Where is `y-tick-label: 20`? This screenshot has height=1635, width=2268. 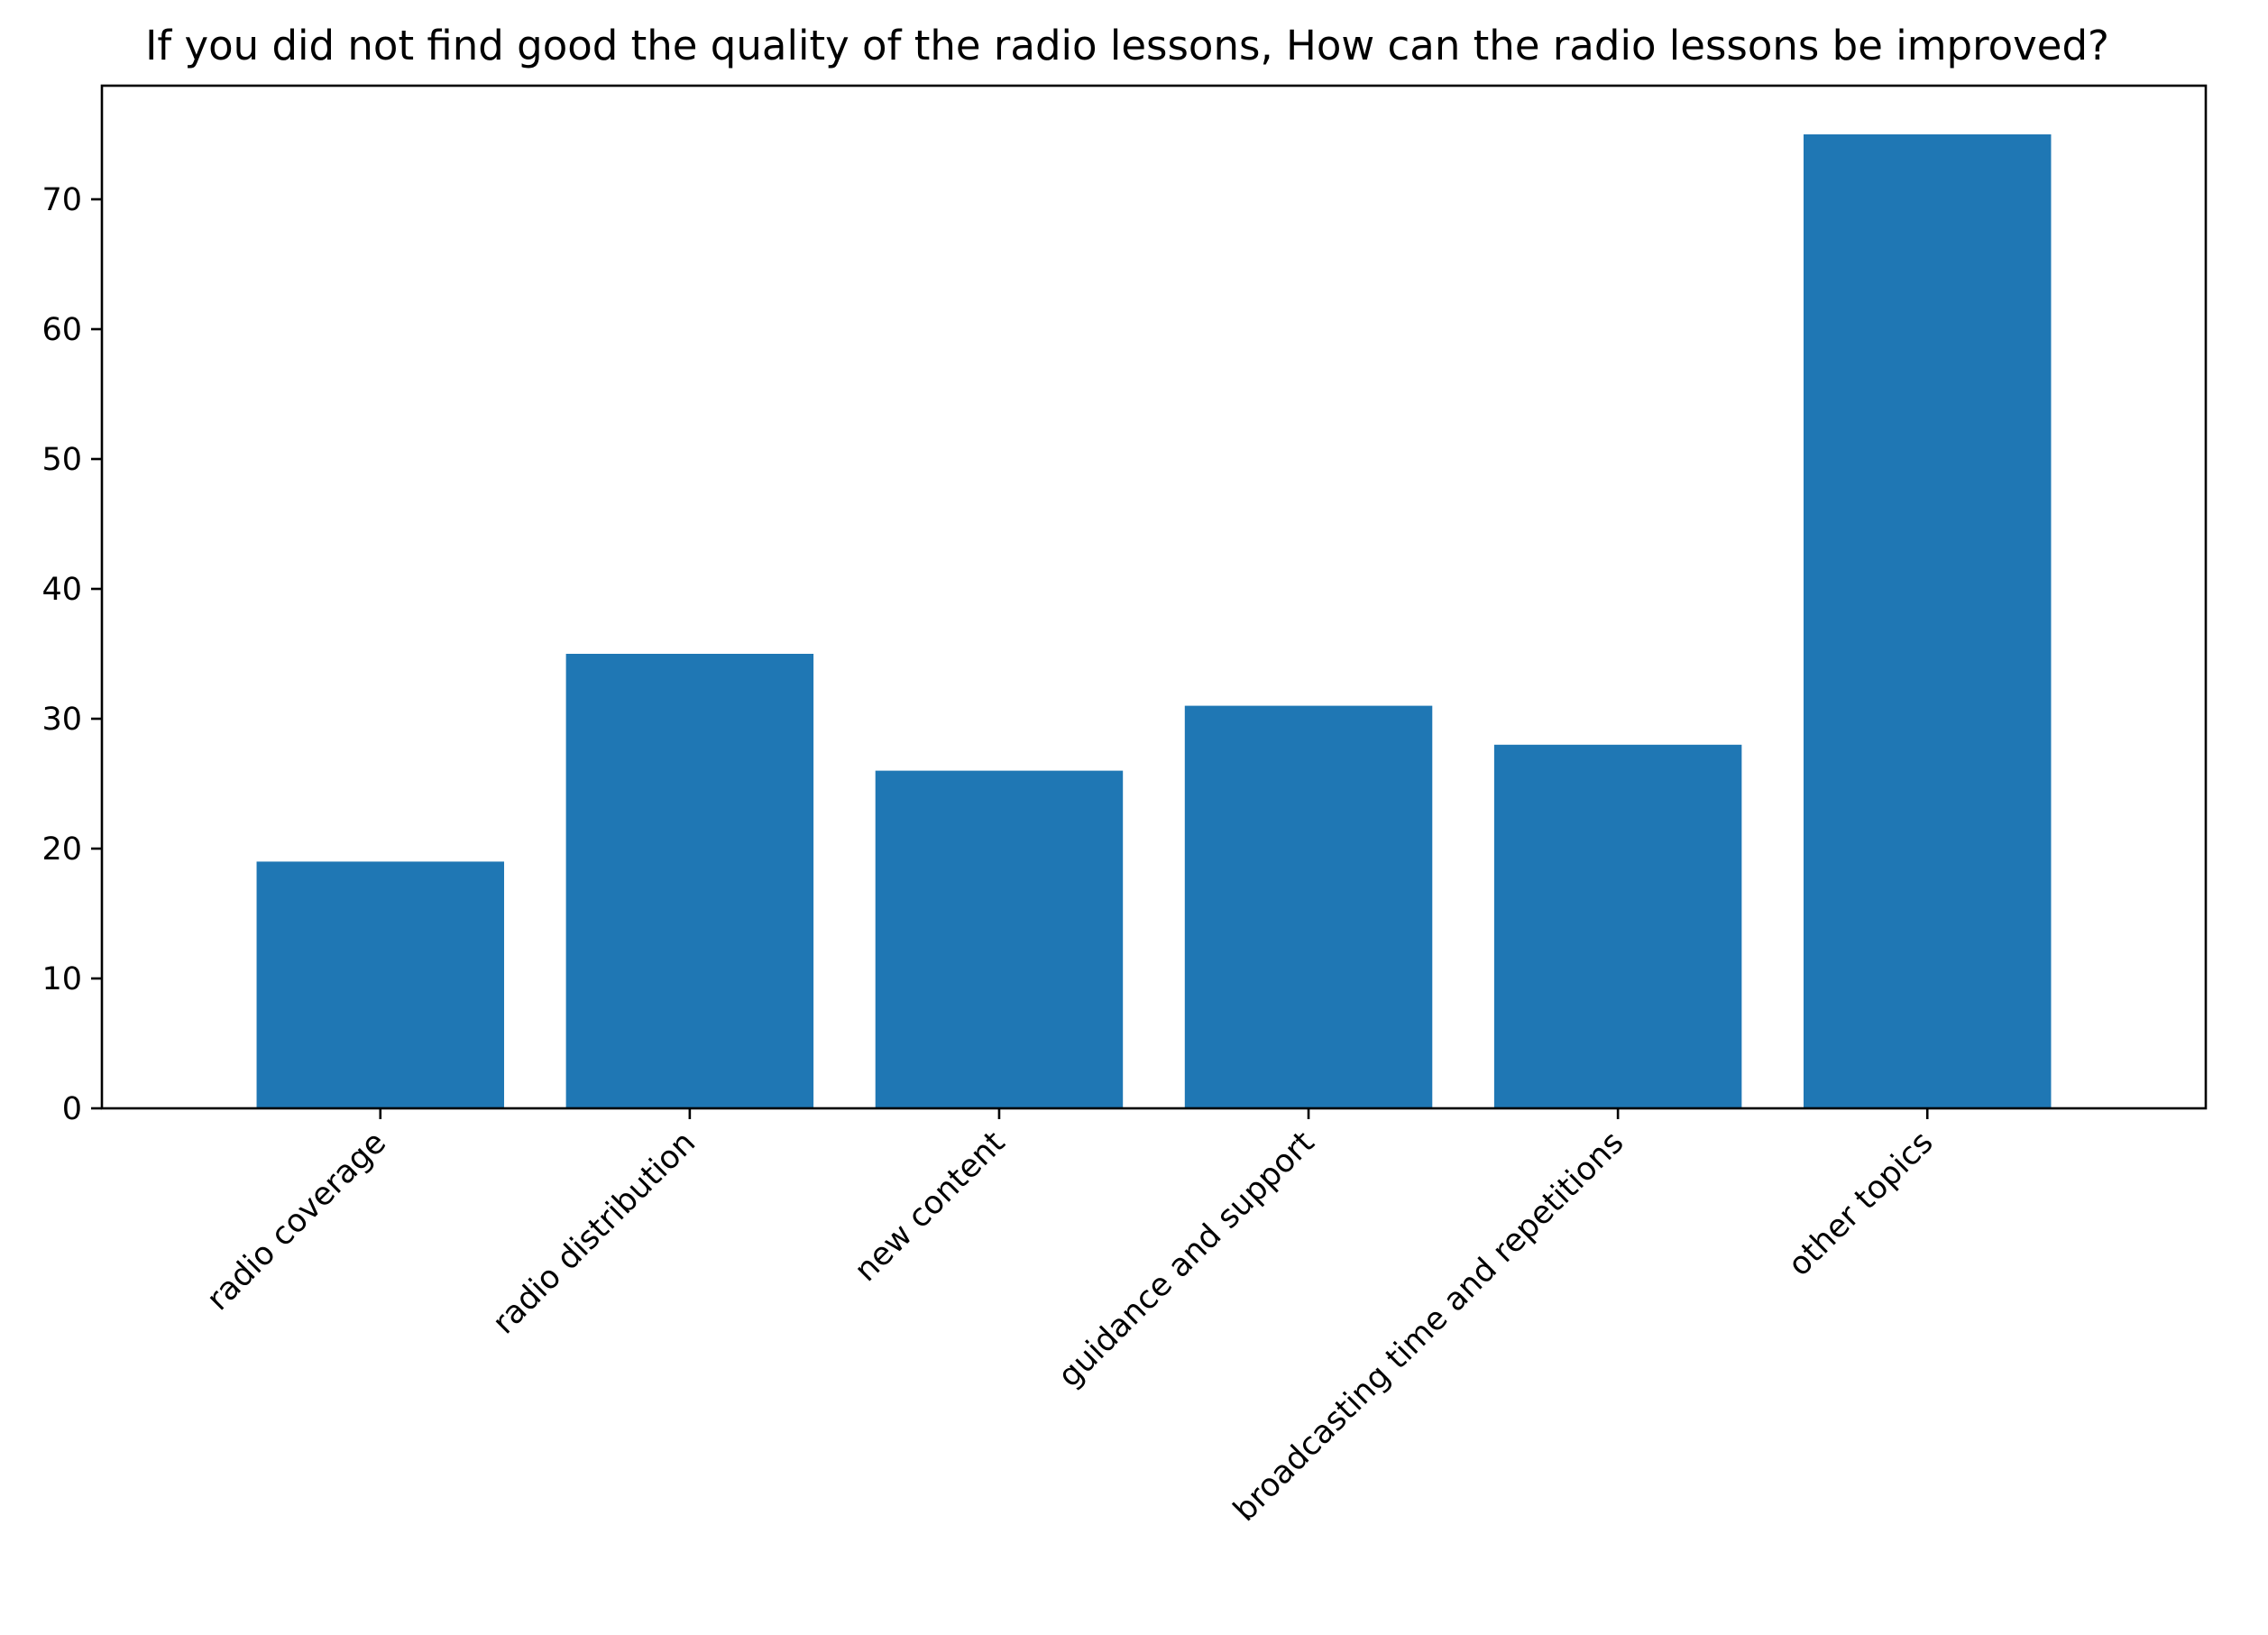
y-tick-label: 20 is located at coordinates (62, 849).